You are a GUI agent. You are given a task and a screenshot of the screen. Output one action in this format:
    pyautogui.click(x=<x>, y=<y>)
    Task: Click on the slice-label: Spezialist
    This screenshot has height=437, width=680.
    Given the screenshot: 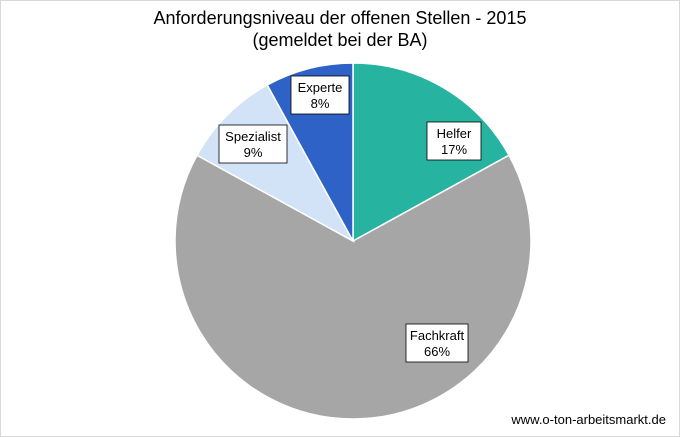 What is the action you would take?
    pyautogui.click(x=253, y=136)
    